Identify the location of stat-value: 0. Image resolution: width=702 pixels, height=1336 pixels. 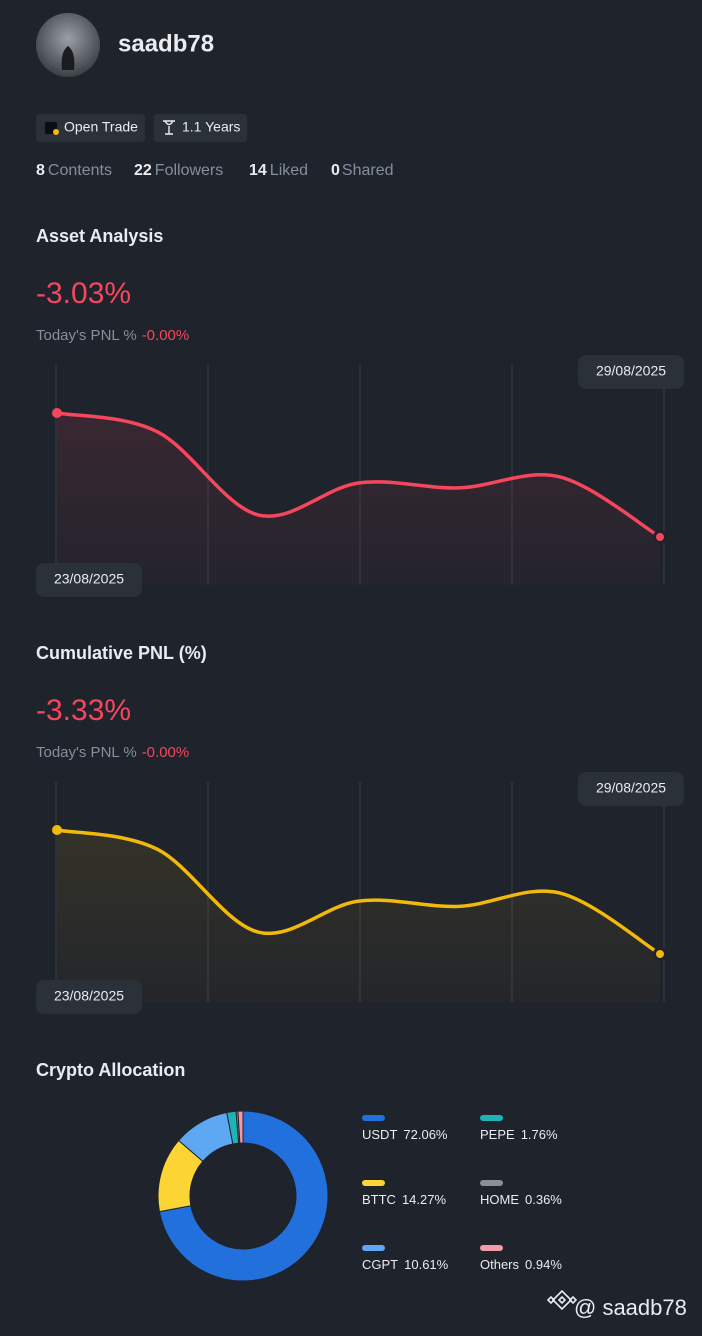
(335, 170).